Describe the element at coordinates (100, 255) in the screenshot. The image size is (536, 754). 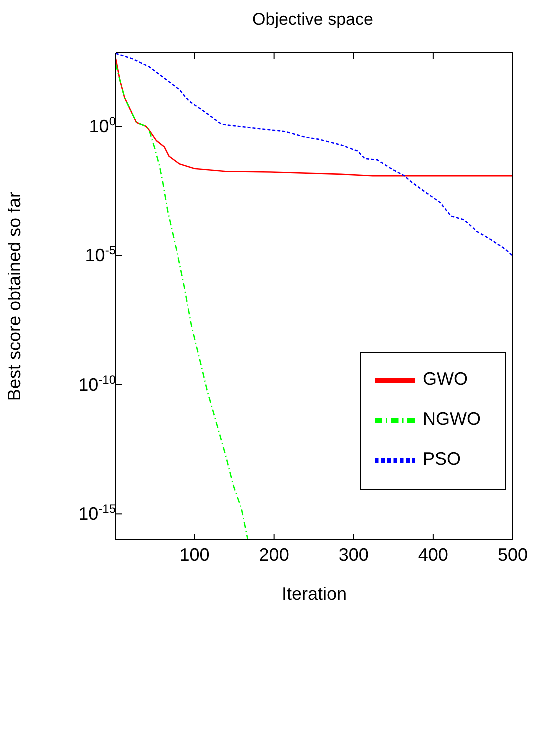
I see `y-tick-label: 10$^{-5}$` at that location.